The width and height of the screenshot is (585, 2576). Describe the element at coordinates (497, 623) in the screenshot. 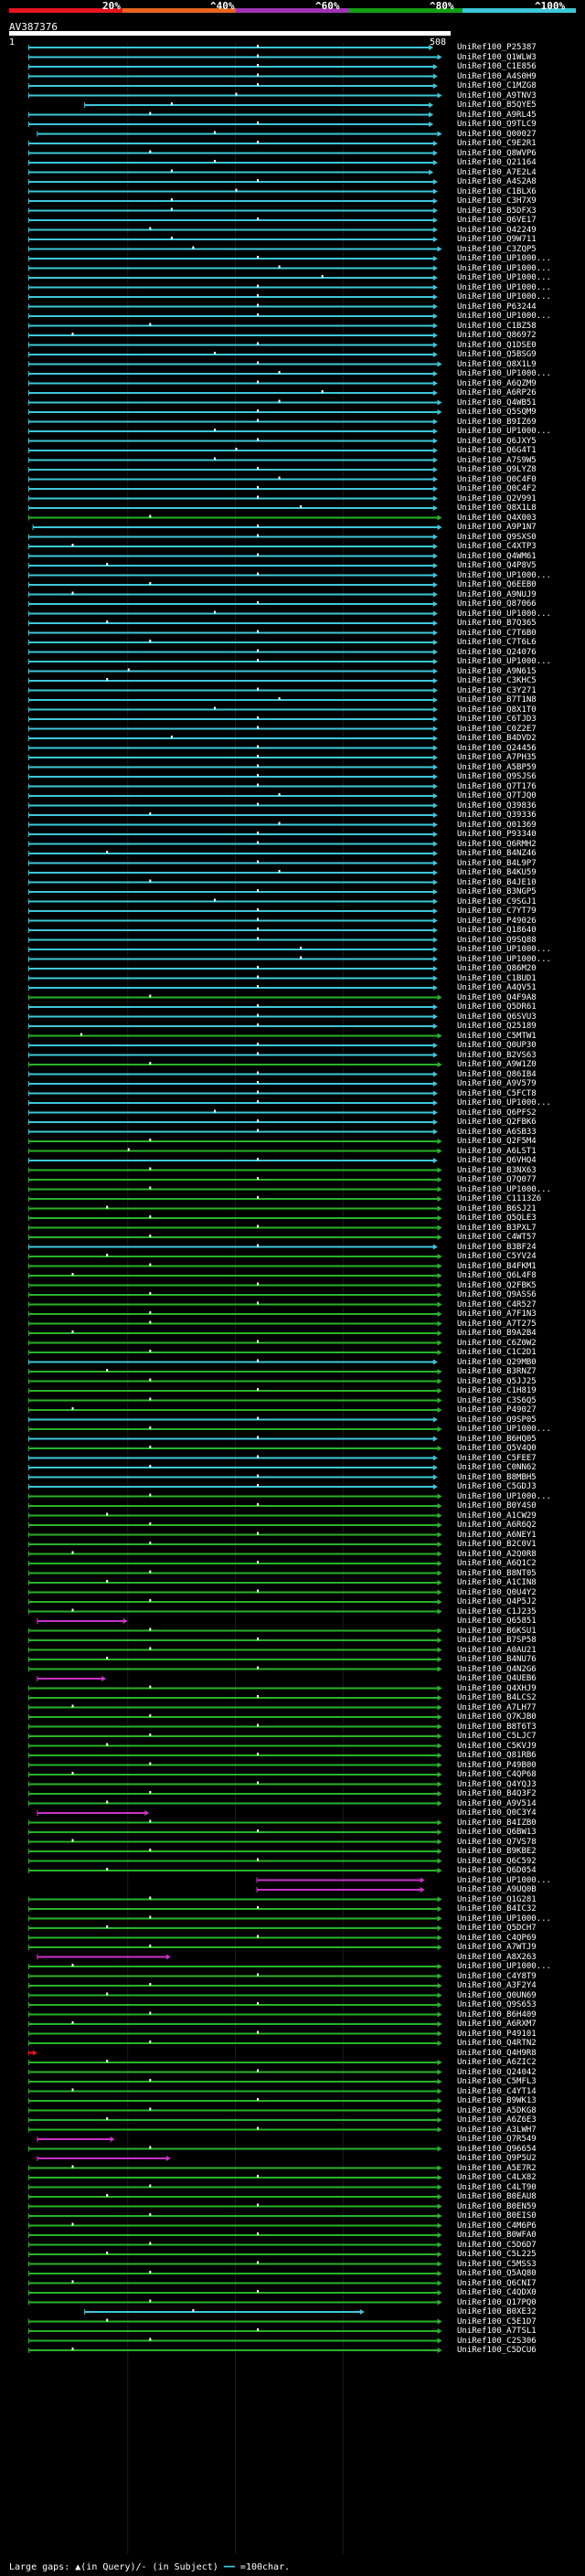

I see `hit-label: UniRef100_B7Q365` at that location.